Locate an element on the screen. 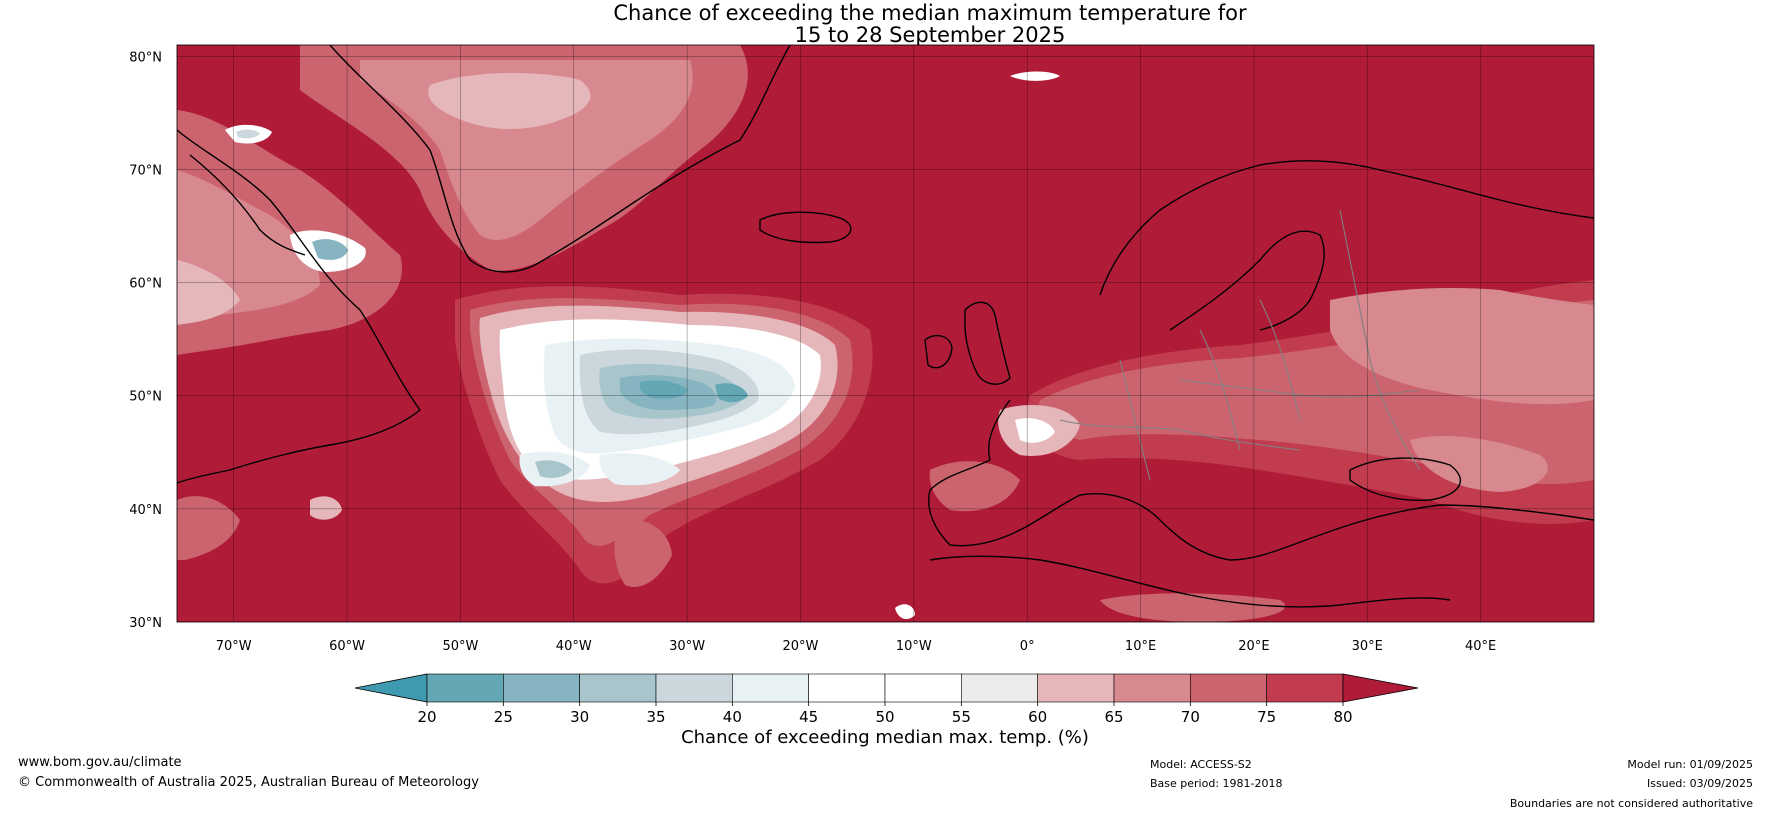  colorbar-tick-label: 35 is located at coordinates (655, 717).